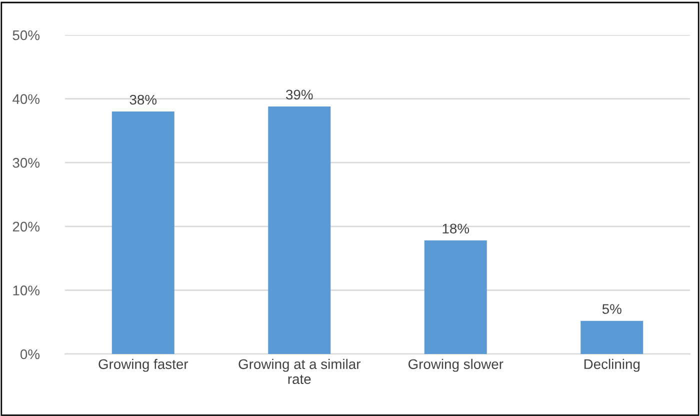 This screenshot has width=700, height=416. Describe the element at coordinates (143, 99) in the screenshot. I see `data-label: 38%` at that location.